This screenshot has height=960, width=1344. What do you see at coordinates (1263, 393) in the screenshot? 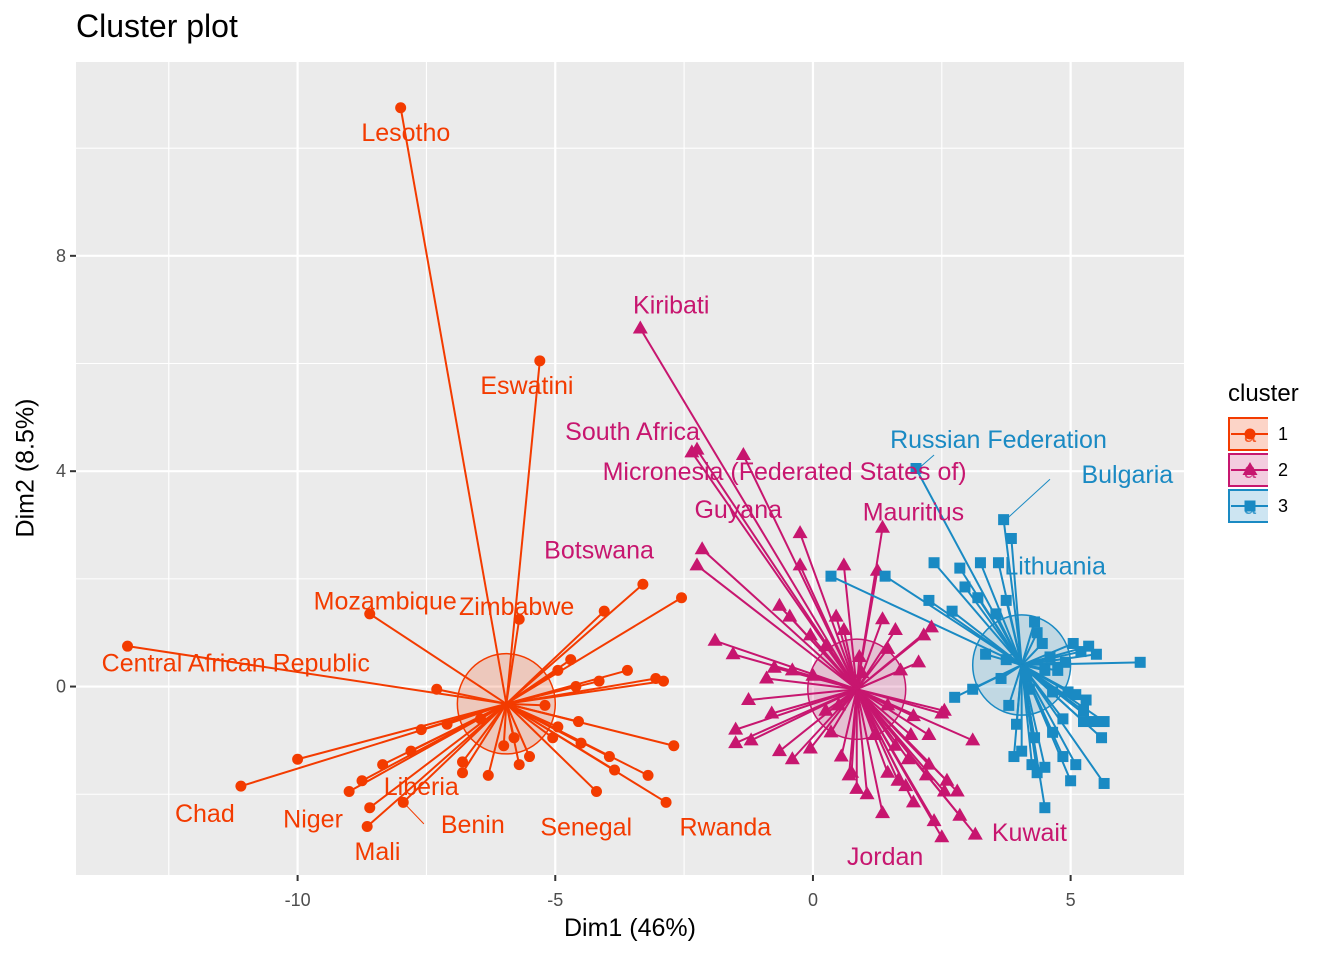
I see `legend-title: cluster` at bounding box center [1263, 393].